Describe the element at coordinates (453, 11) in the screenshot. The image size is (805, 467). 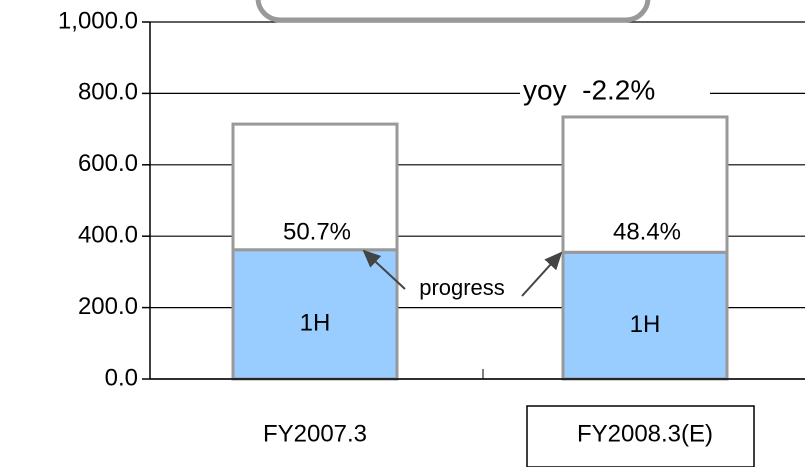
I see `title-shape` at that location.